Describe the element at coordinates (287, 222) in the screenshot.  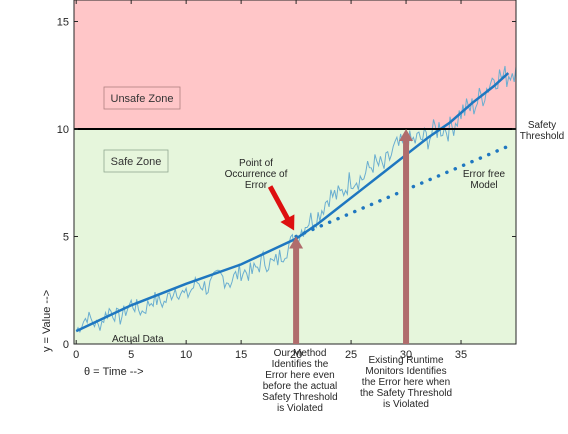
I see `error-arrow-head` at that location.